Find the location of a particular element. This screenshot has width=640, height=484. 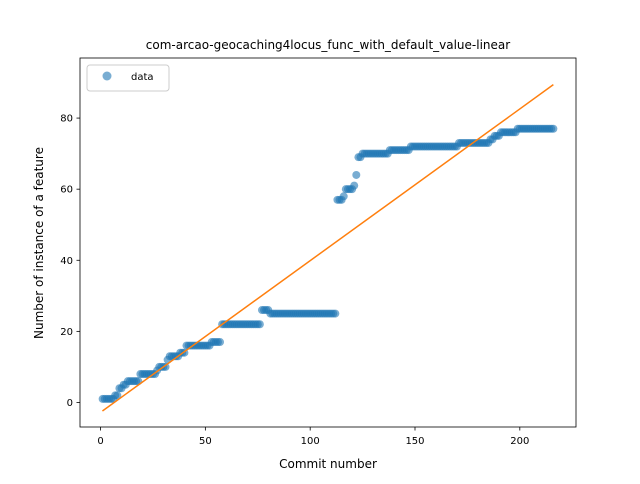

legend-label-data: data is located at coordinates (142, 77).